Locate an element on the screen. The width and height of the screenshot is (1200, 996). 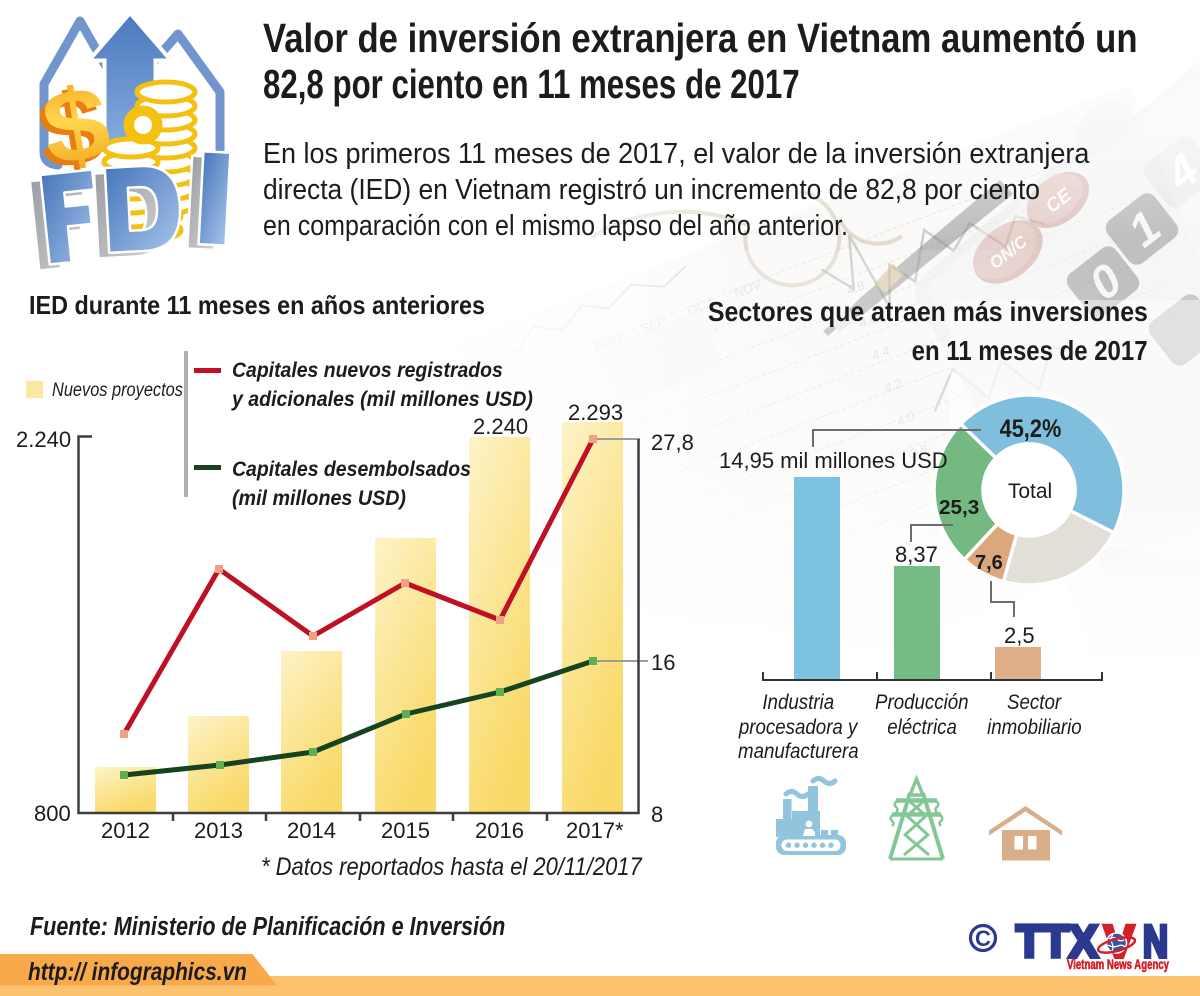
svg-text: C is located at coordinates (983, 938).